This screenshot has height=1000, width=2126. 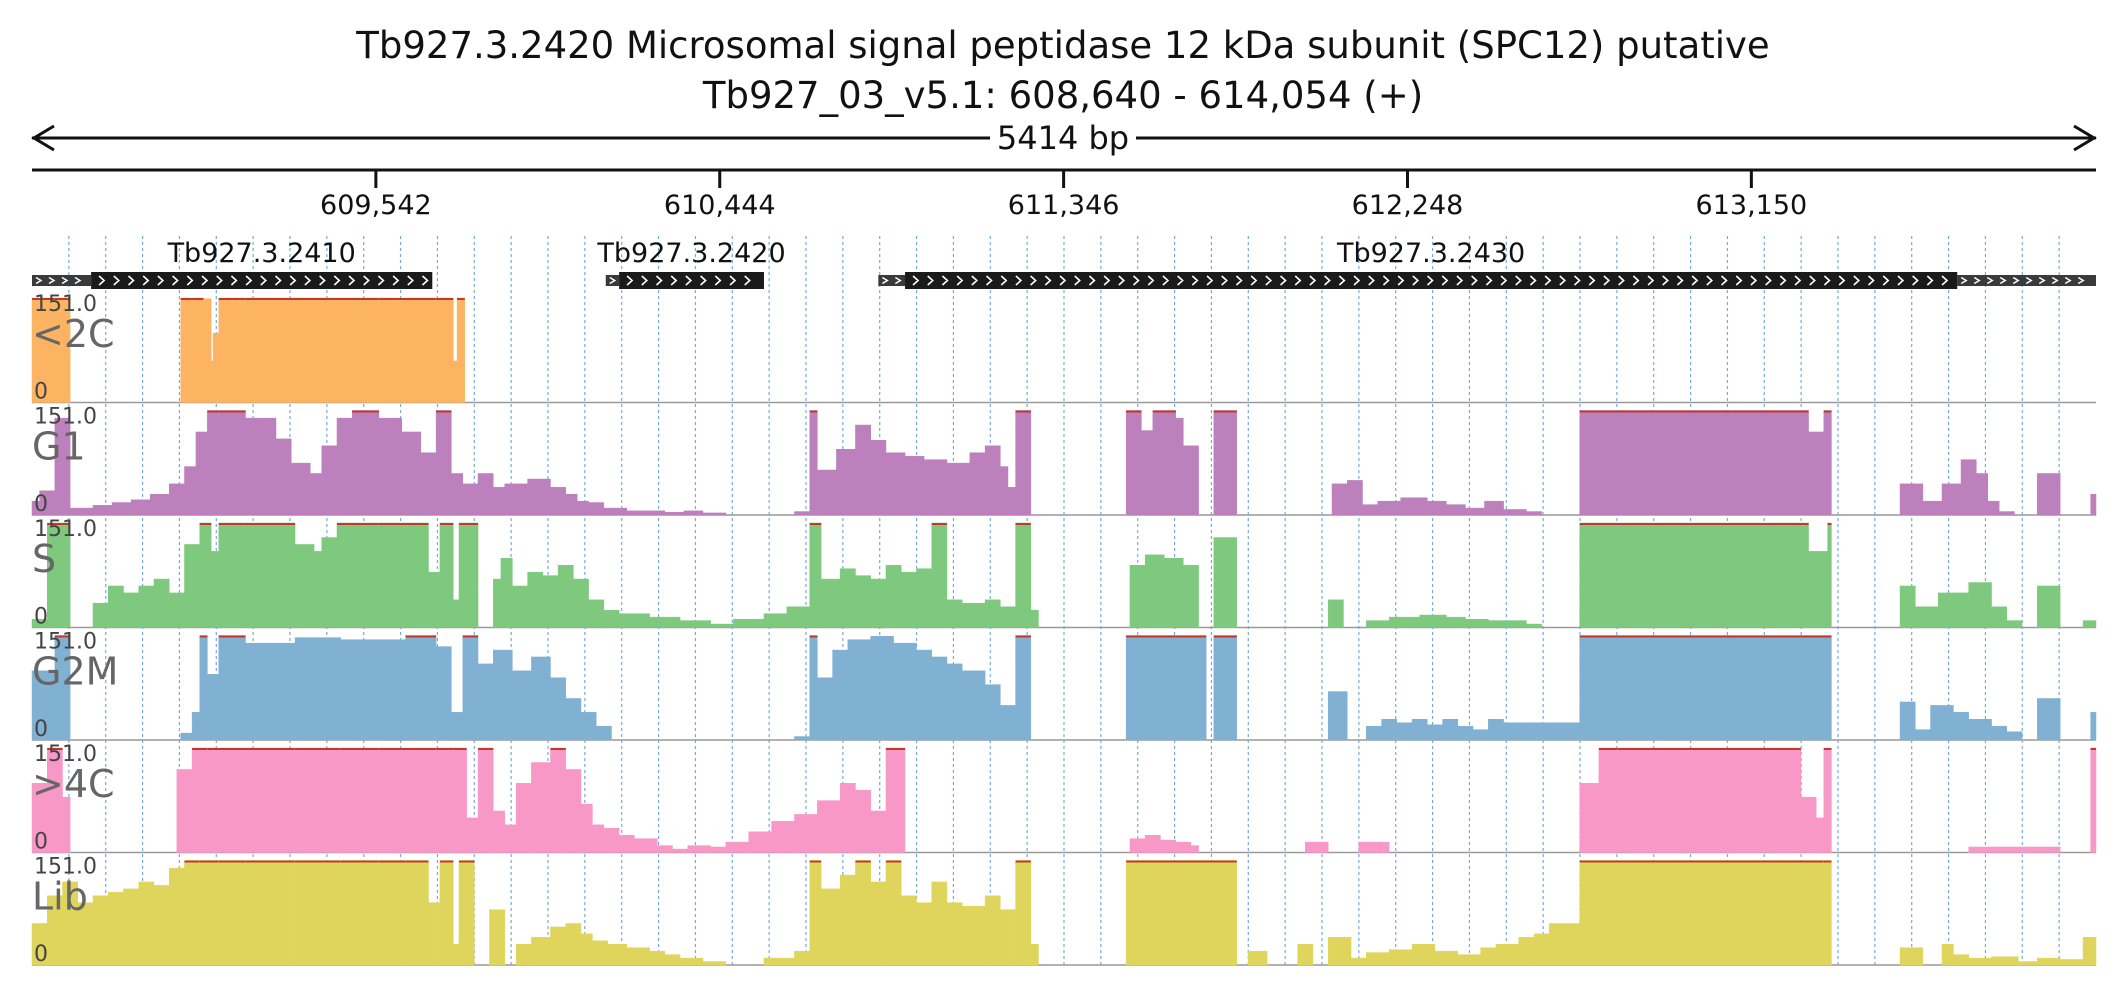 What do you see at coordinates (1430, 253) in the screenshot?
I see `gene-label: Tb927.3.2430` at bounding box center [1430, 253].